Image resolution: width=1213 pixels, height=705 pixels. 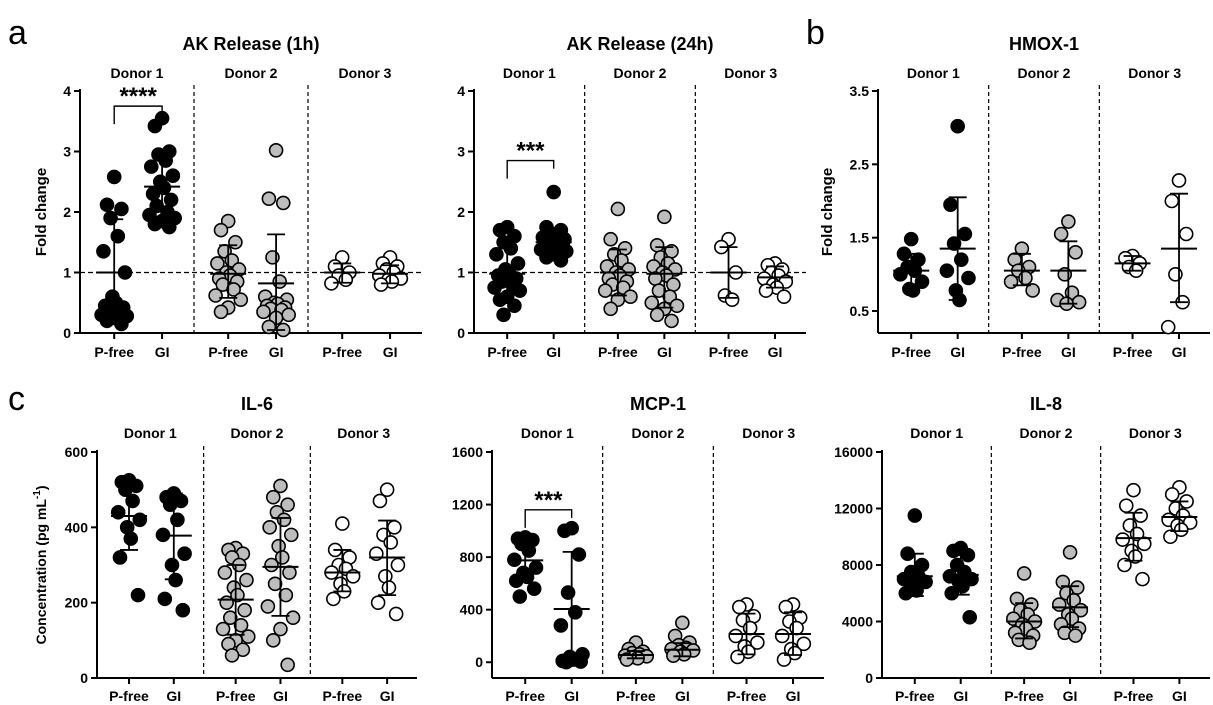 What do you see at coordinates (530, 169) in the screenshot?
I see `significance-bracket` at bounding box center [530, 169].